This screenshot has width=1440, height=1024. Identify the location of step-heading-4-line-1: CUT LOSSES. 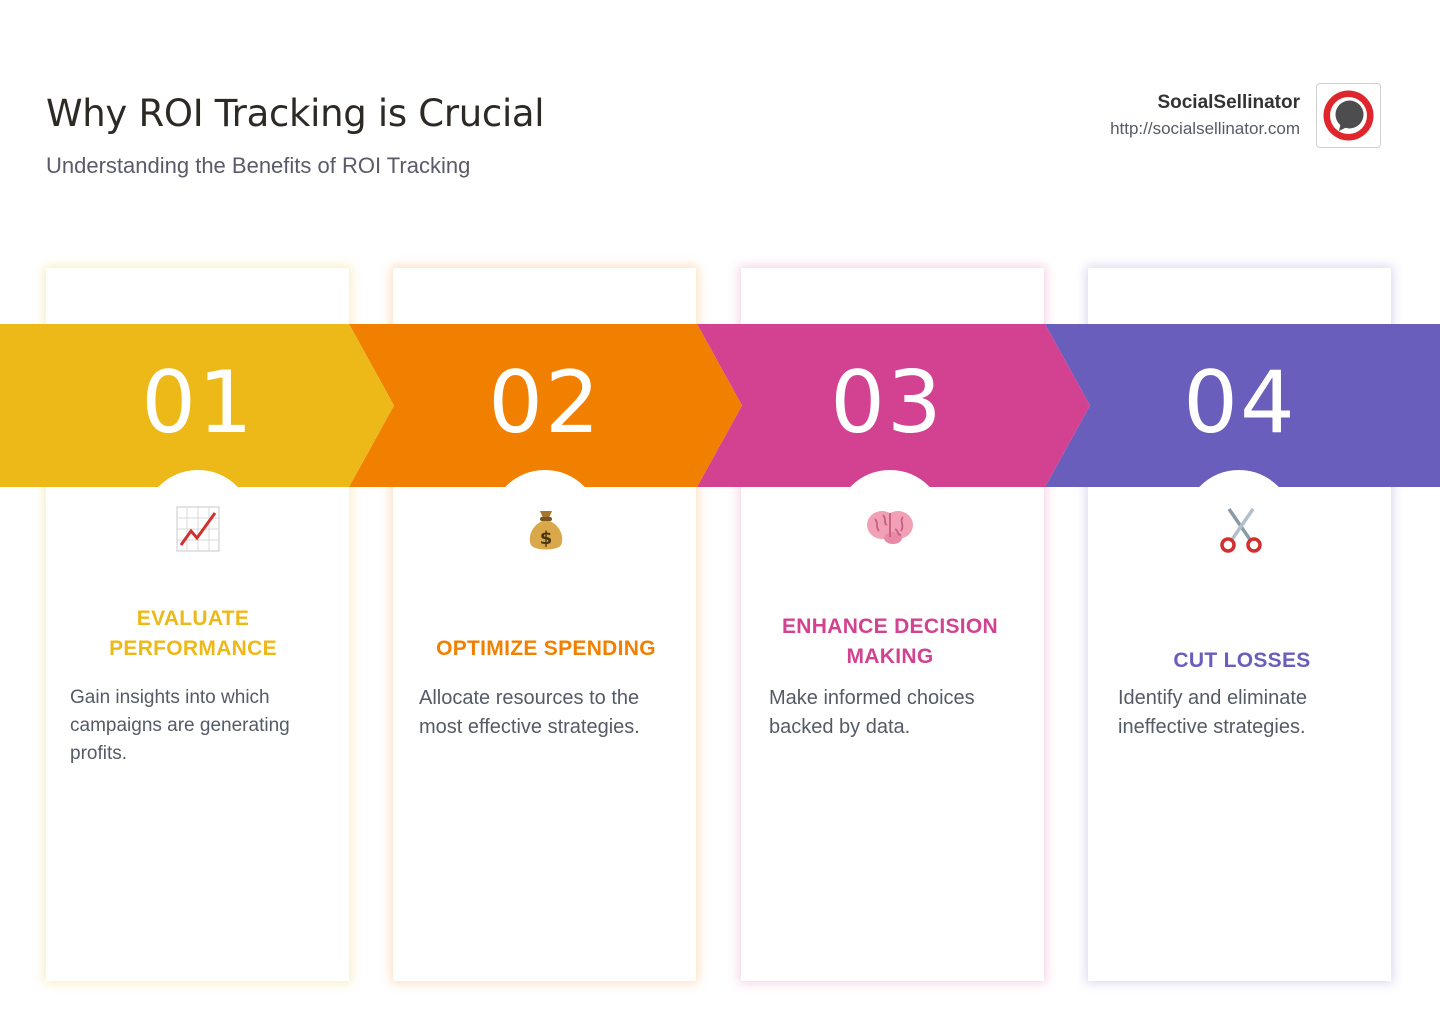
(1242, 660).